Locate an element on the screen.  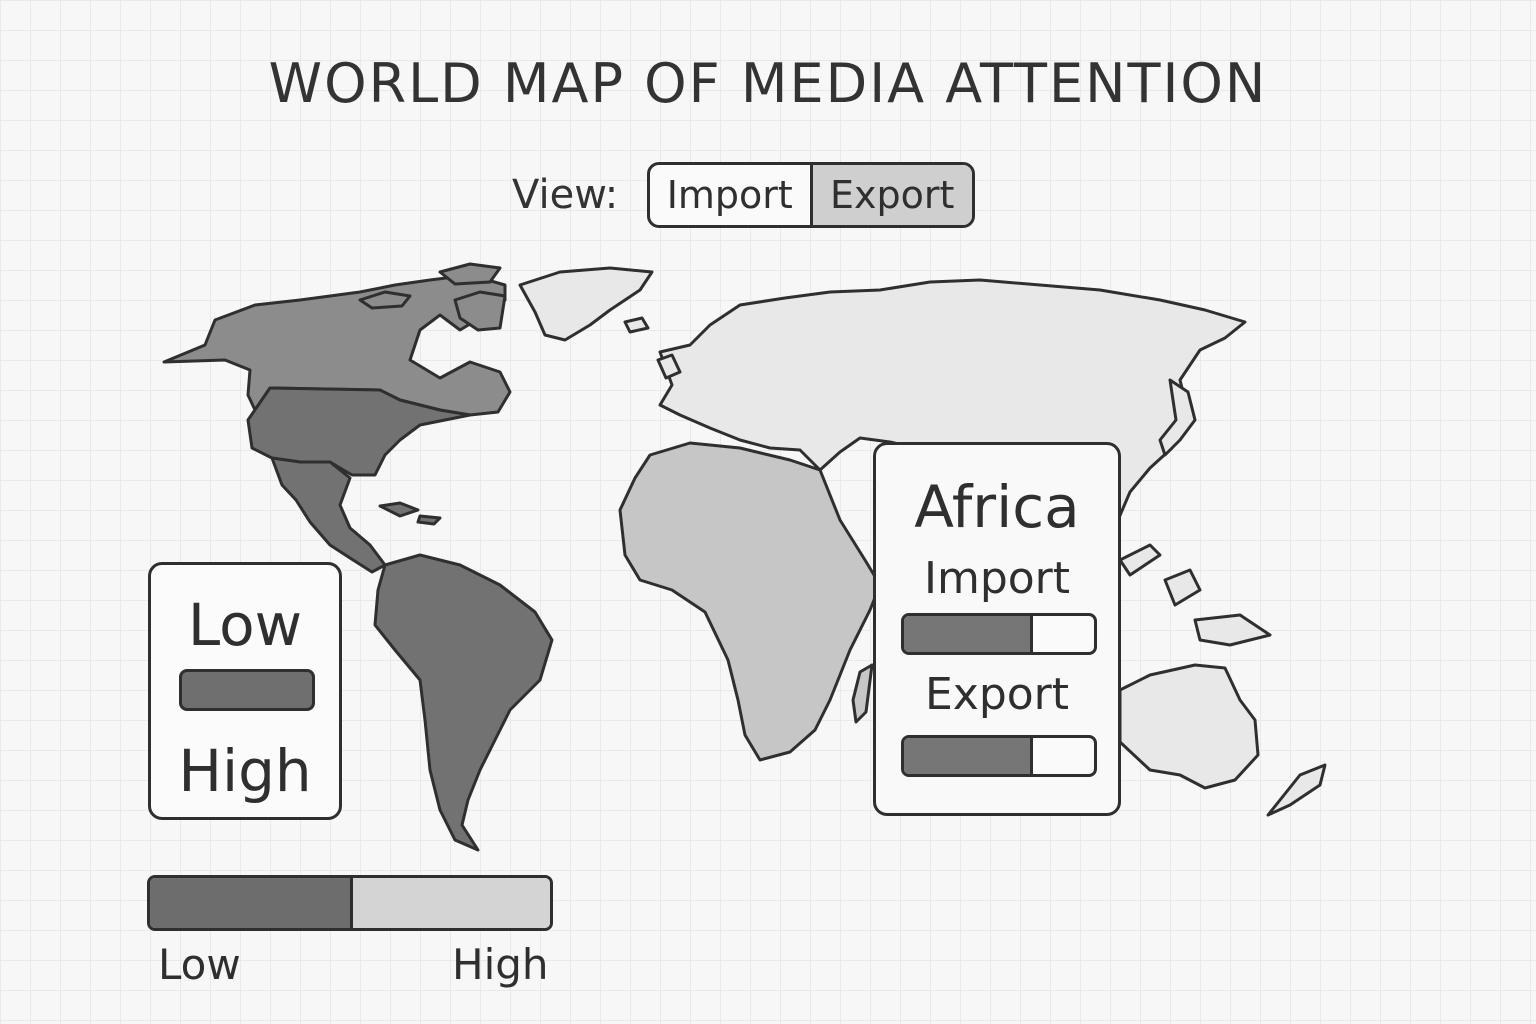
view-label: View: is located at coordinates (565, 195).